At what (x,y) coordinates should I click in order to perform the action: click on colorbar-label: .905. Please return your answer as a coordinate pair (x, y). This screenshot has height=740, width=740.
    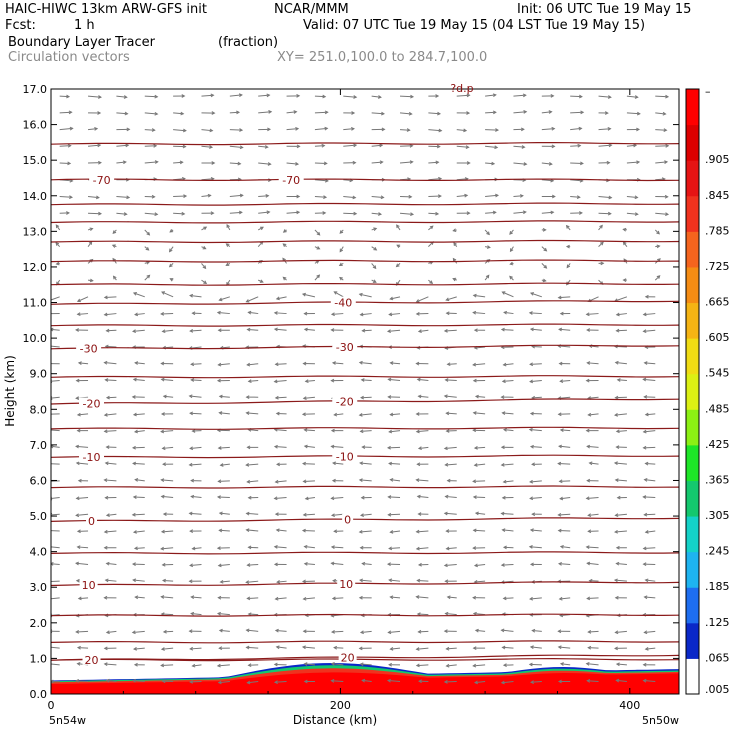
    Looking at the image, I should click on (717, 159).